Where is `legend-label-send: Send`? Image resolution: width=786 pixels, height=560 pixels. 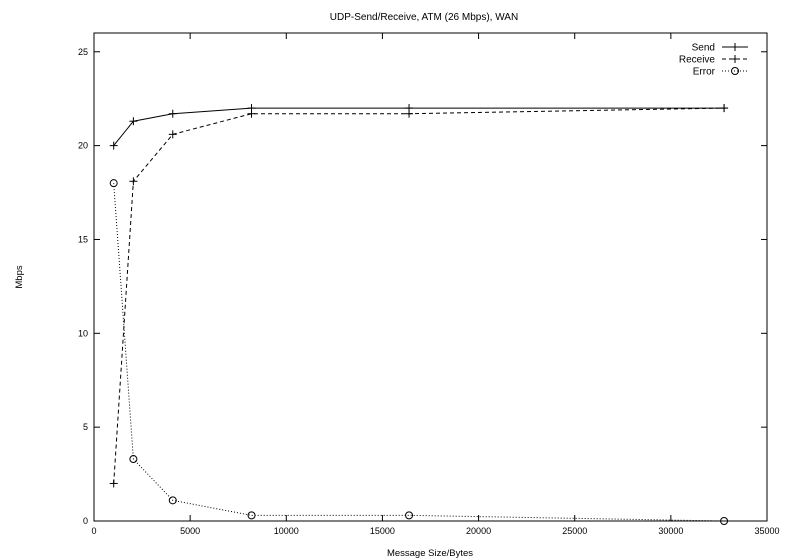 legend-label-send: Send is located at coordinates (703, 48).